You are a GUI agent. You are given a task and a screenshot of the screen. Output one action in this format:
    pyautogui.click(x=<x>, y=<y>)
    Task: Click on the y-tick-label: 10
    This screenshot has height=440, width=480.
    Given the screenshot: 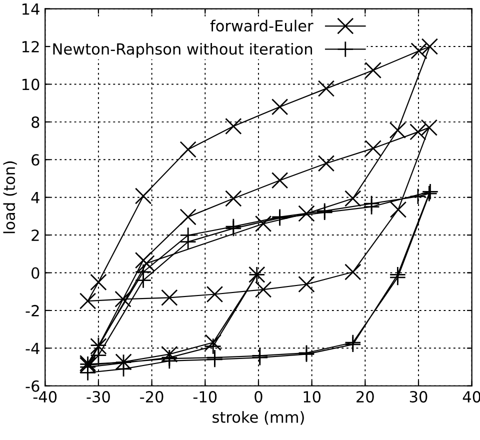 What is the action you would take?
    pyautogui.click(x=31, y=84)
    